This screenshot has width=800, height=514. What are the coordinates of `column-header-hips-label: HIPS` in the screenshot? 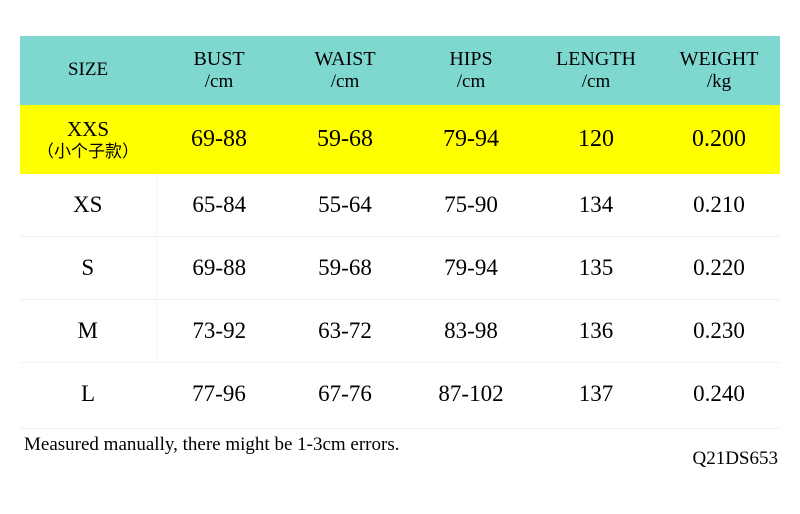 It's located at (471, 58).